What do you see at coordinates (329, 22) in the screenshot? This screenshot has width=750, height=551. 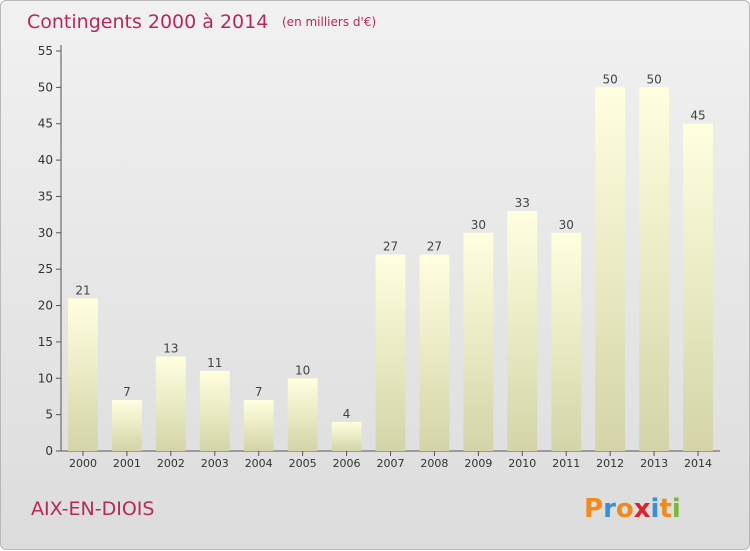 I see `chart-subtitle: (en milliers d'€)` at bounding box center [329, 22].